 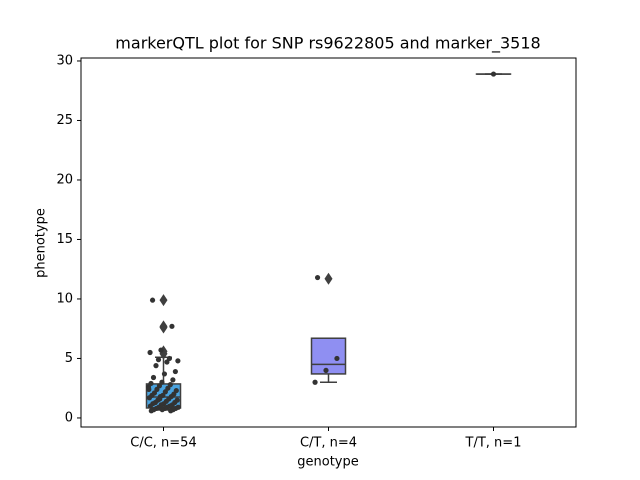 I want to click on x-tick-label: C/C, n=54, so click(x=163, y=443).